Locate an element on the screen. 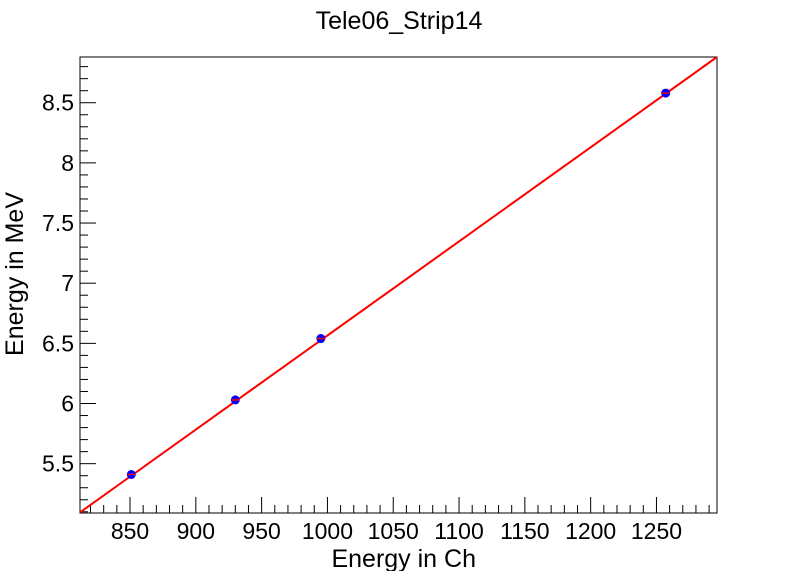 This screenshot has height=571, width=798. x-tick-label: 1100 is located at coordinates (458, 531).